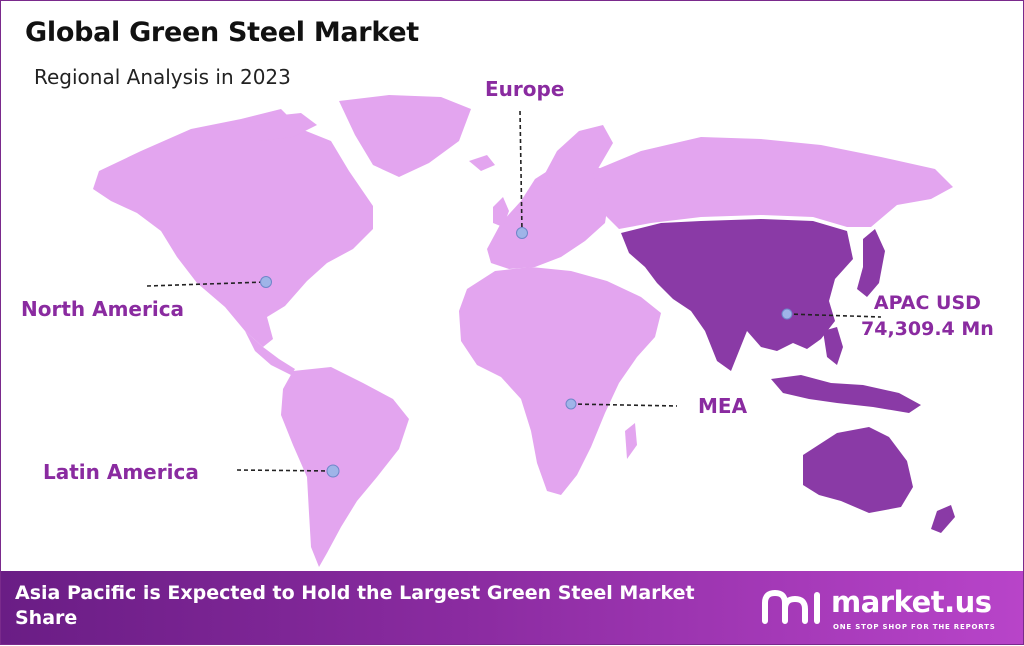 The image size is (1024, 646). What do you see at coordinates (737, 295) in the screenshot?
I see `land-asia-pacific` at bounding box center [737, 295].